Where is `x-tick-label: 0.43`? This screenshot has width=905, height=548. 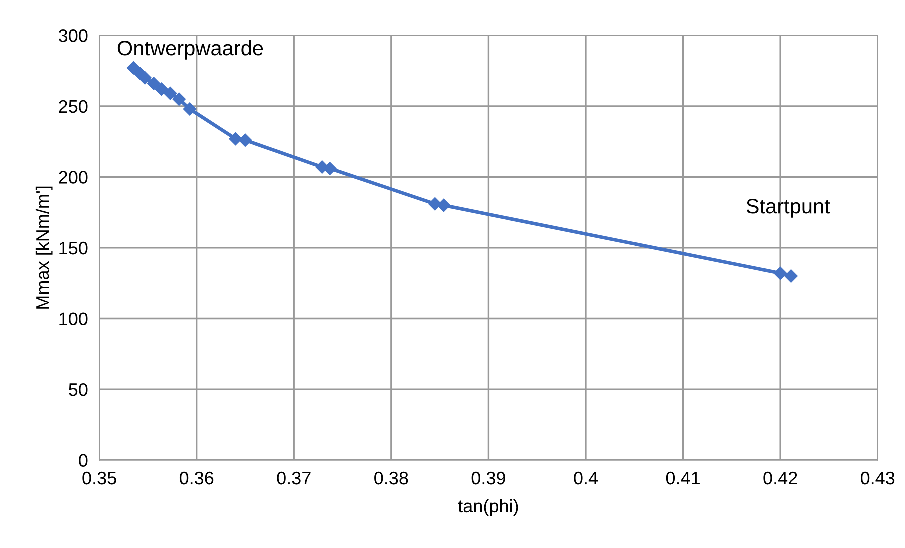
x-tick-label: 0.43 is located at coordinates (877, 478).